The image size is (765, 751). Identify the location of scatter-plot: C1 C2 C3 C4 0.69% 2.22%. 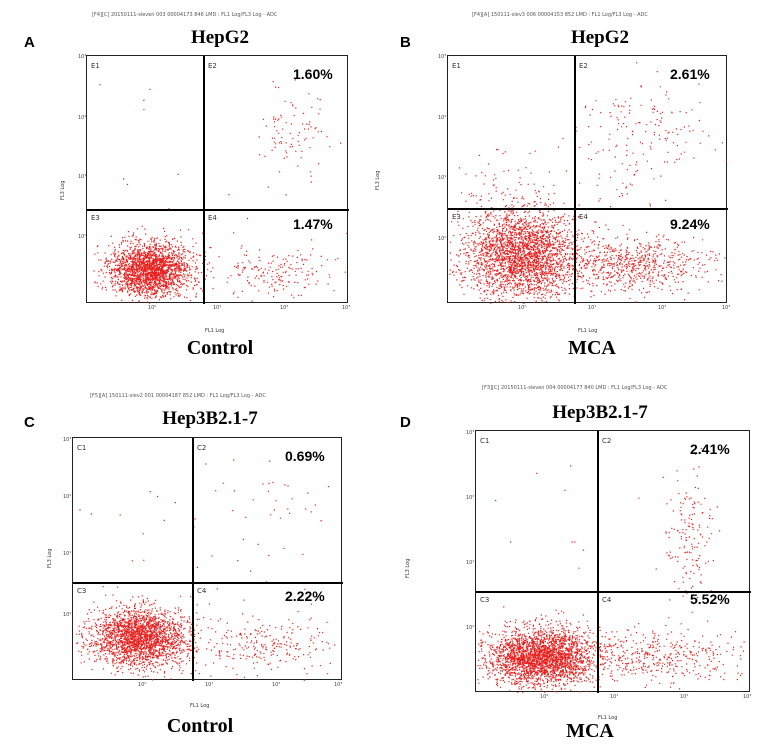
(207, 559).